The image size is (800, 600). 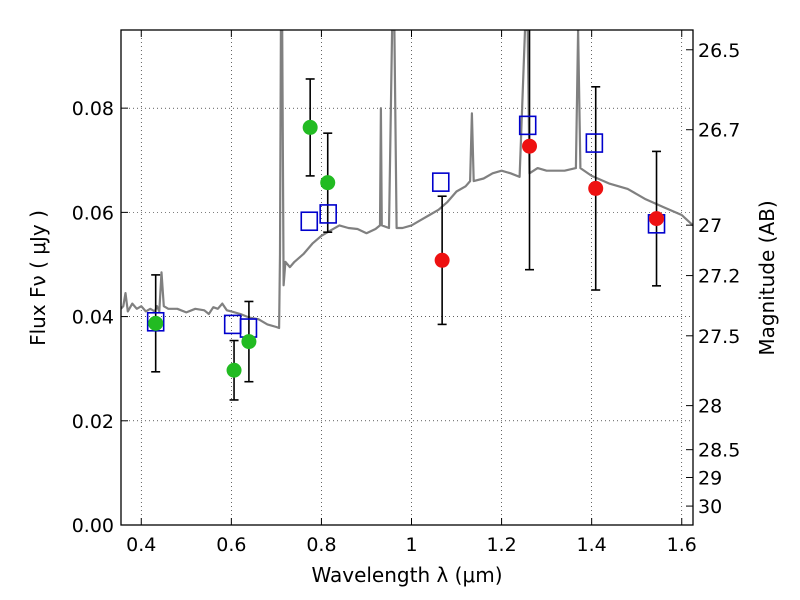 I want to click on y-tick-label: 0.04, so click(x=93, y=318).